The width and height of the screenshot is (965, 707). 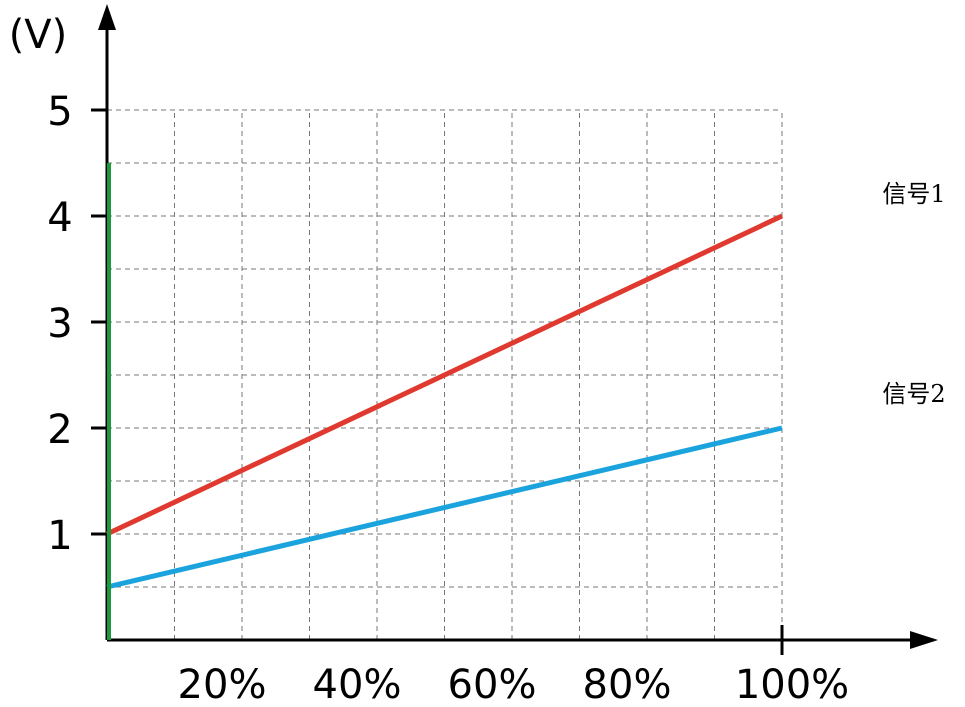 I want to click on y-axis-arrow, so click(x=107, y=17).